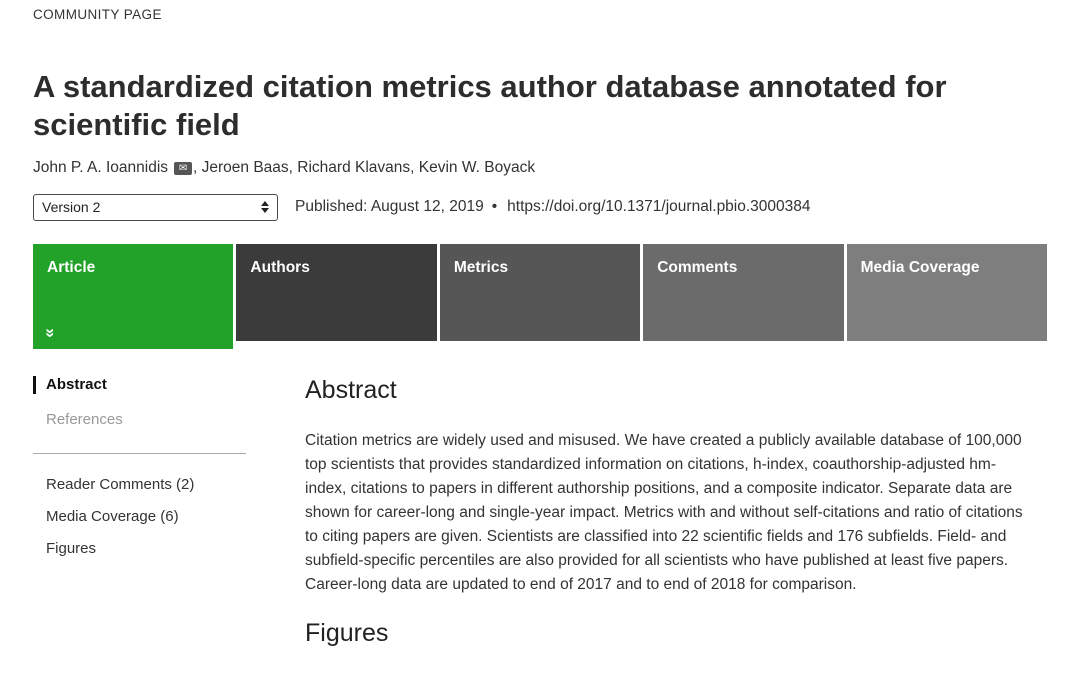 This screenshot has height=679, width=1080. I want to click on sidebar-item-media-coverage: Media Coverage (6), so click(112, 516).